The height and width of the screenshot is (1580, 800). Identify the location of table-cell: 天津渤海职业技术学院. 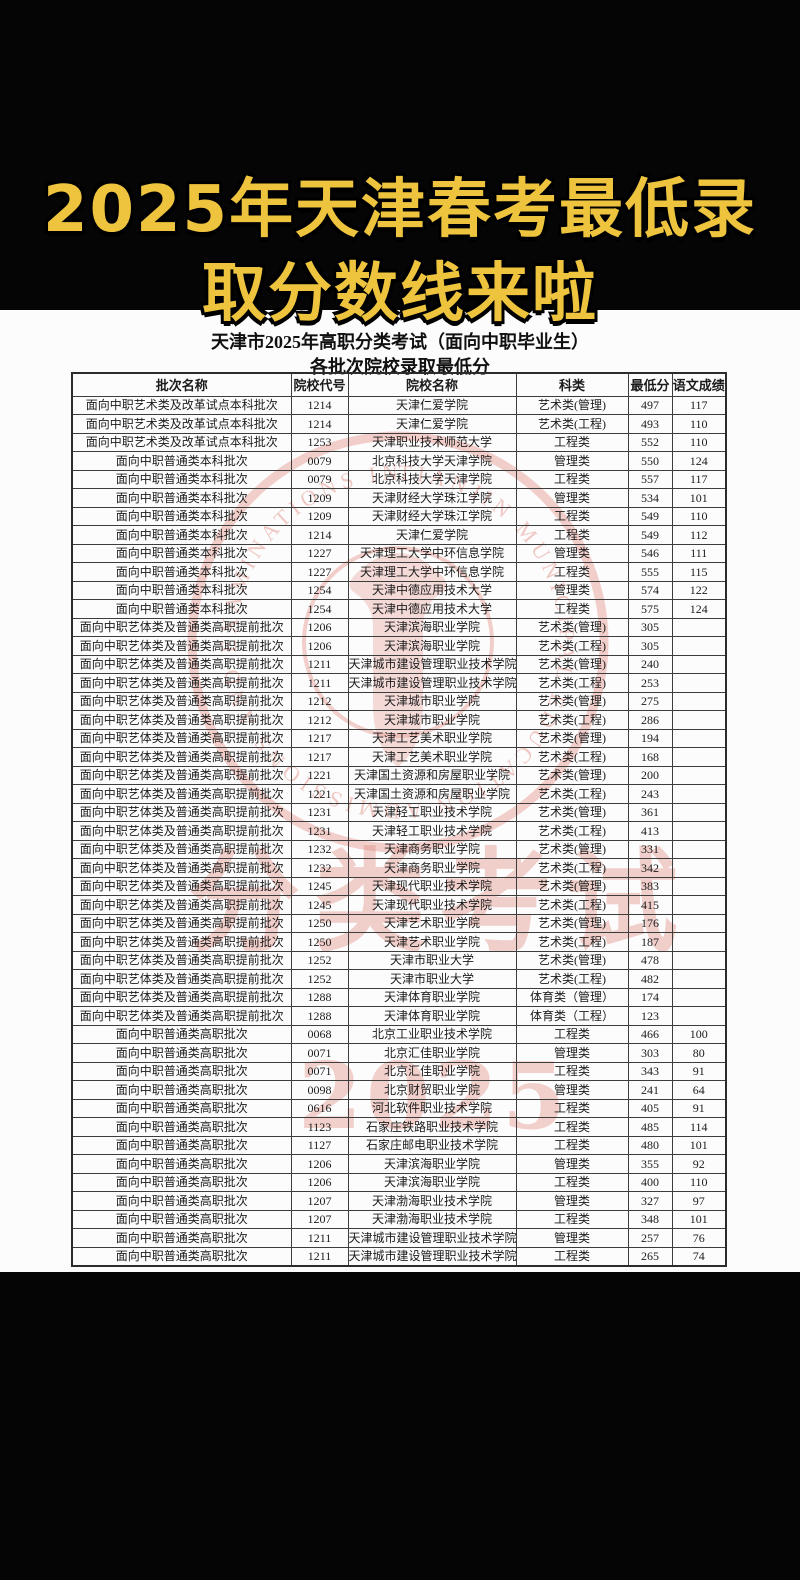
(432, 1219).